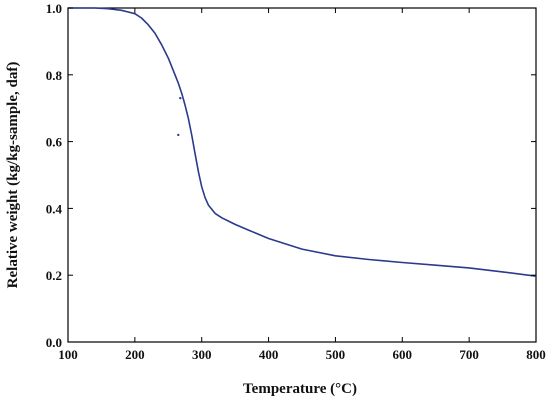 The height and width of the screenshot is (404, 550). Describe the element at coordinates (202, 354) in the screenshot. I see `x-tick-label: 300` at that location.